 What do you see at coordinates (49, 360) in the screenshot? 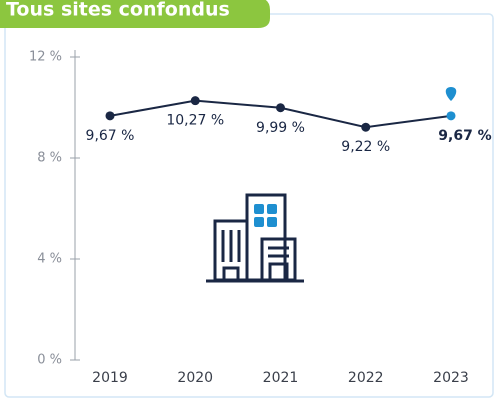
I see `y-tick-label: 0 %` at bounding box center [49, 360].